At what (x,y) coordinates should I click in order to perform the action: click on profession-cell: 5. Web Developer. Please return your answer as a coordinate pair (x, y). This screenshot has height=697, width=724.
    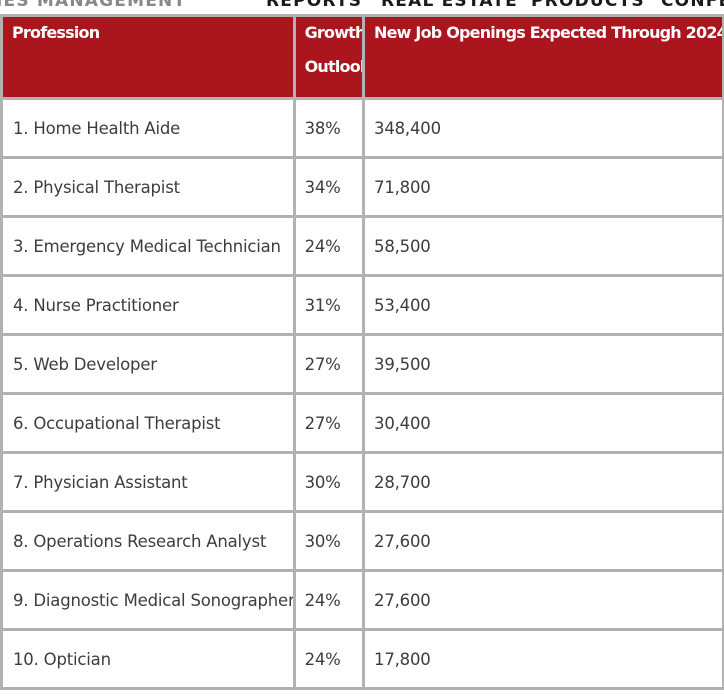
    Looking at the image, I should click on (148, 364).